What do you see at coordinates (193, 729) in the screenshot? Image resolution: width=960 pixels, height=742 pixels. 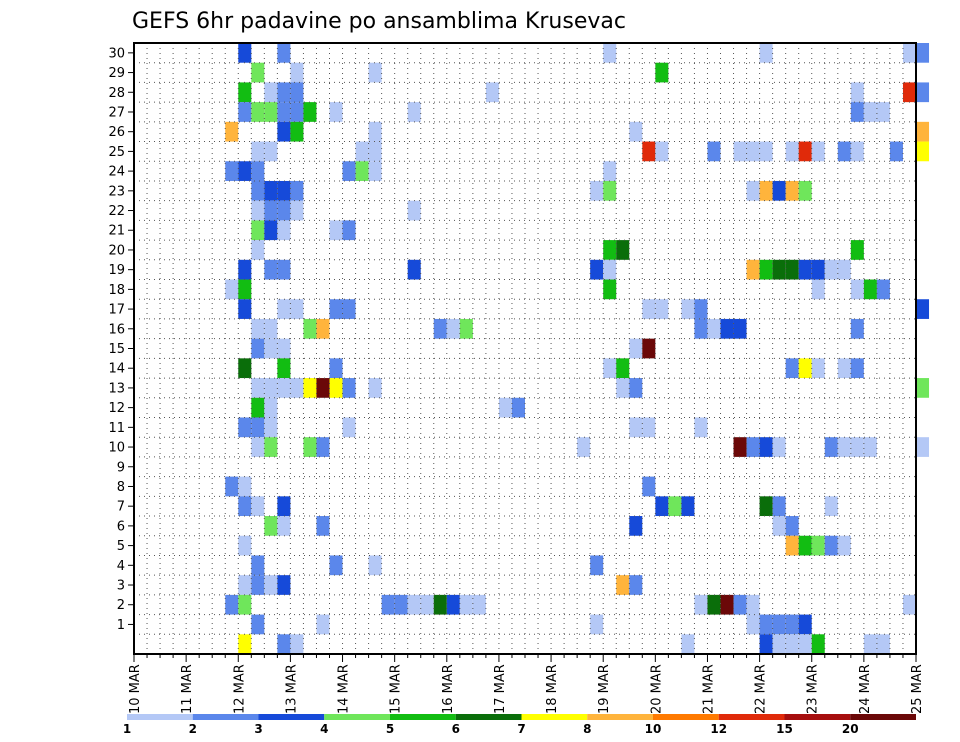 I see `colorbar-label: 2` at bounding box center [193, 729].